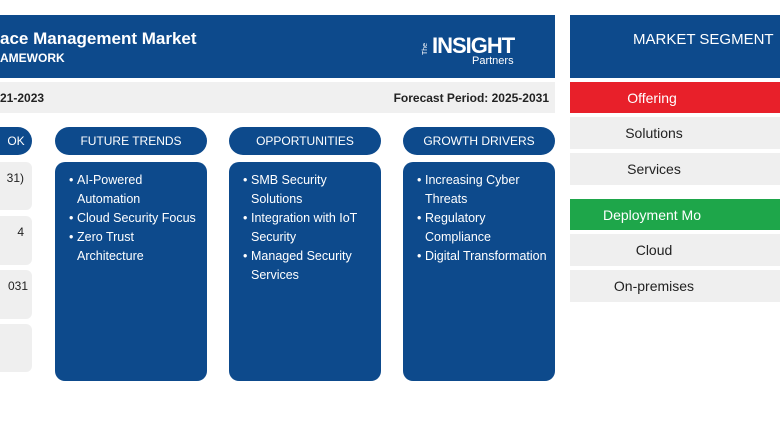 This screenshot has height=440, width=780. What do you see at coordinates (482, 228) in the screenshot?
I see `bullet-item: Regulatory Compliance` at bounding box center [482, 228].